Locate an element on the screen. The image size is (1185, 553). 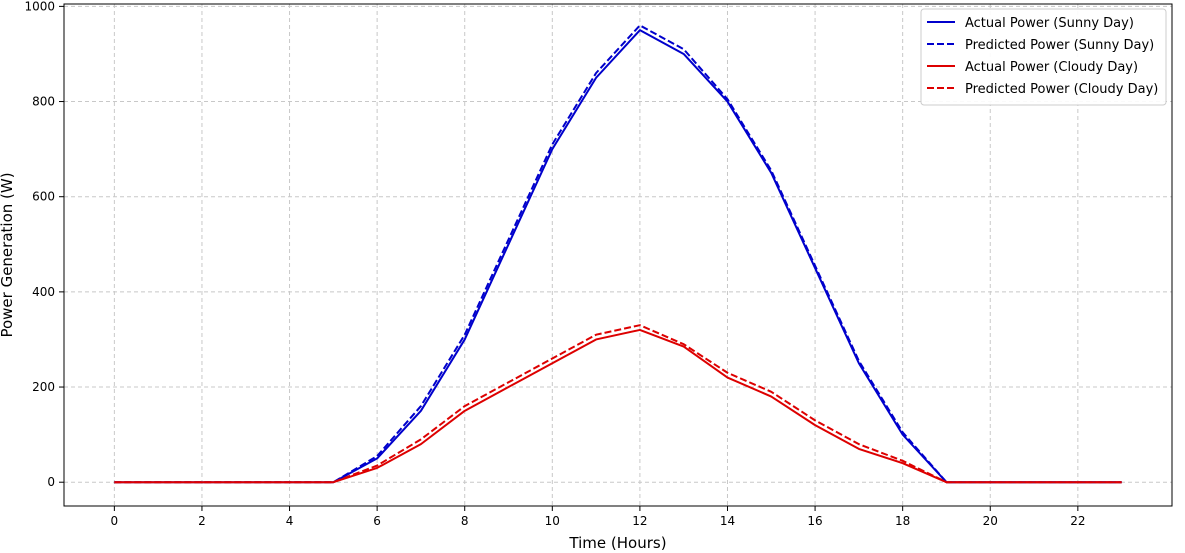
x-tick-label: 14 is located at coordinates (727, 521).